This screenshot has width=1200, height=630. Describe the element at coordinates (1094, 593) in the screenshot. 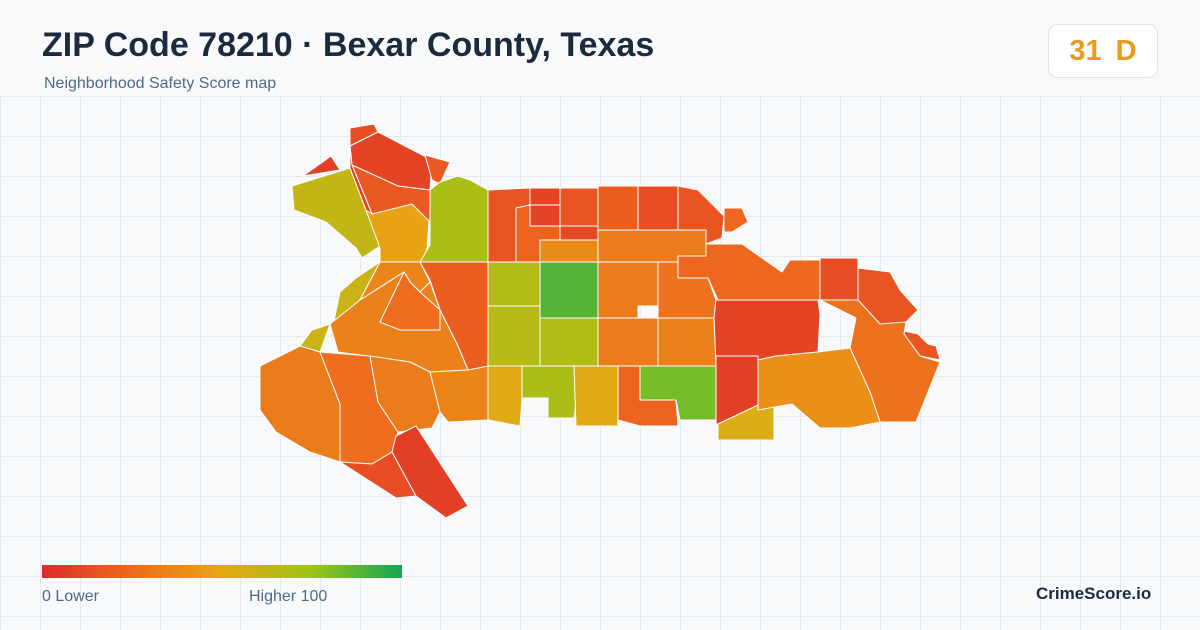

I see `brand-logo-text: CrimeScore.io` at that location.